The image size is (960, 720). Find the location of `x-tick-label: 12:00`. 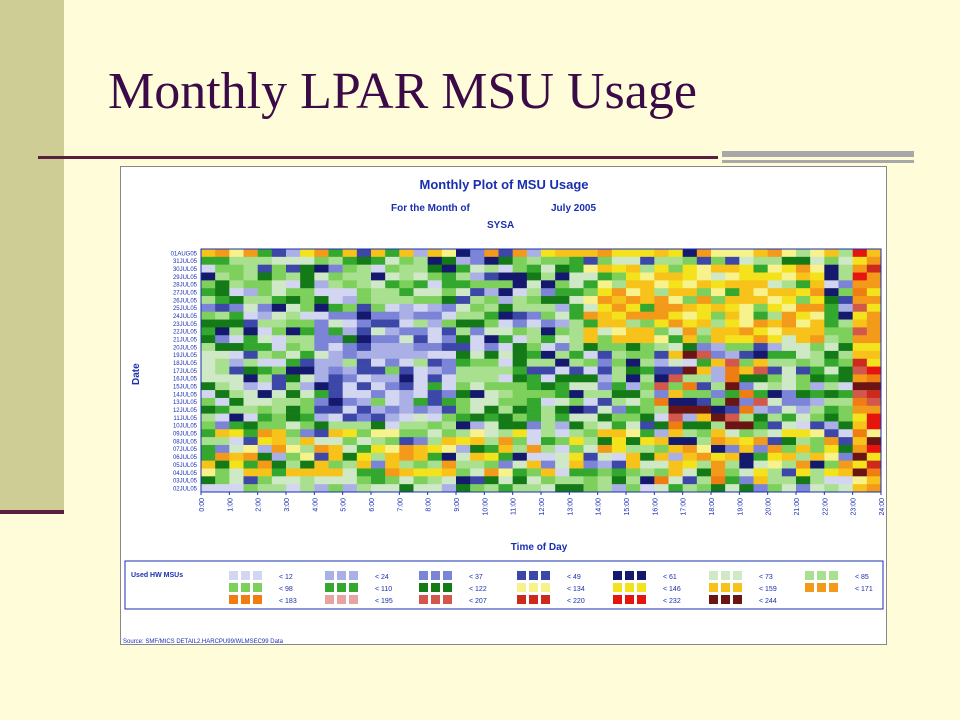

x-tick-label: 12:00 is located at coordinates (542, 507).